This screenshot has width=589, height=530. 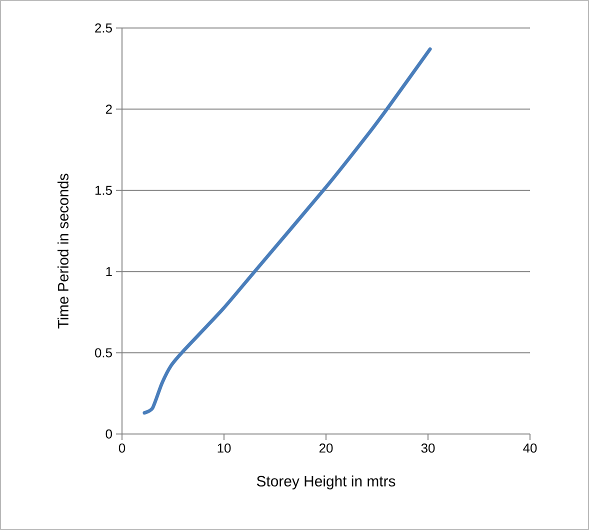 I want to click on x-tick-label: 10, so click(x=224, y=448).